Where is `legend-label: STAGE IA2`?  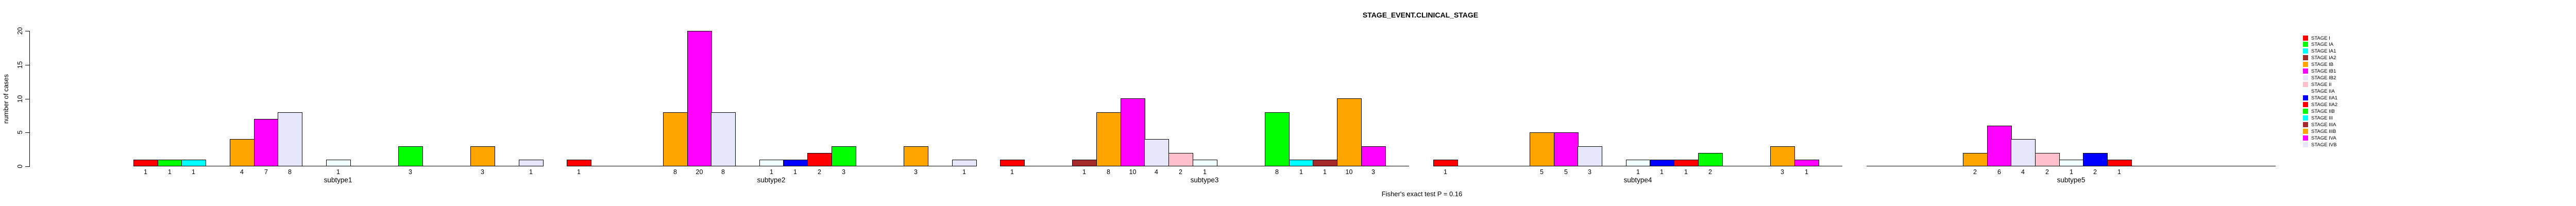 legend-label: STAGE IA2 is located at coordinates (2323, 58).